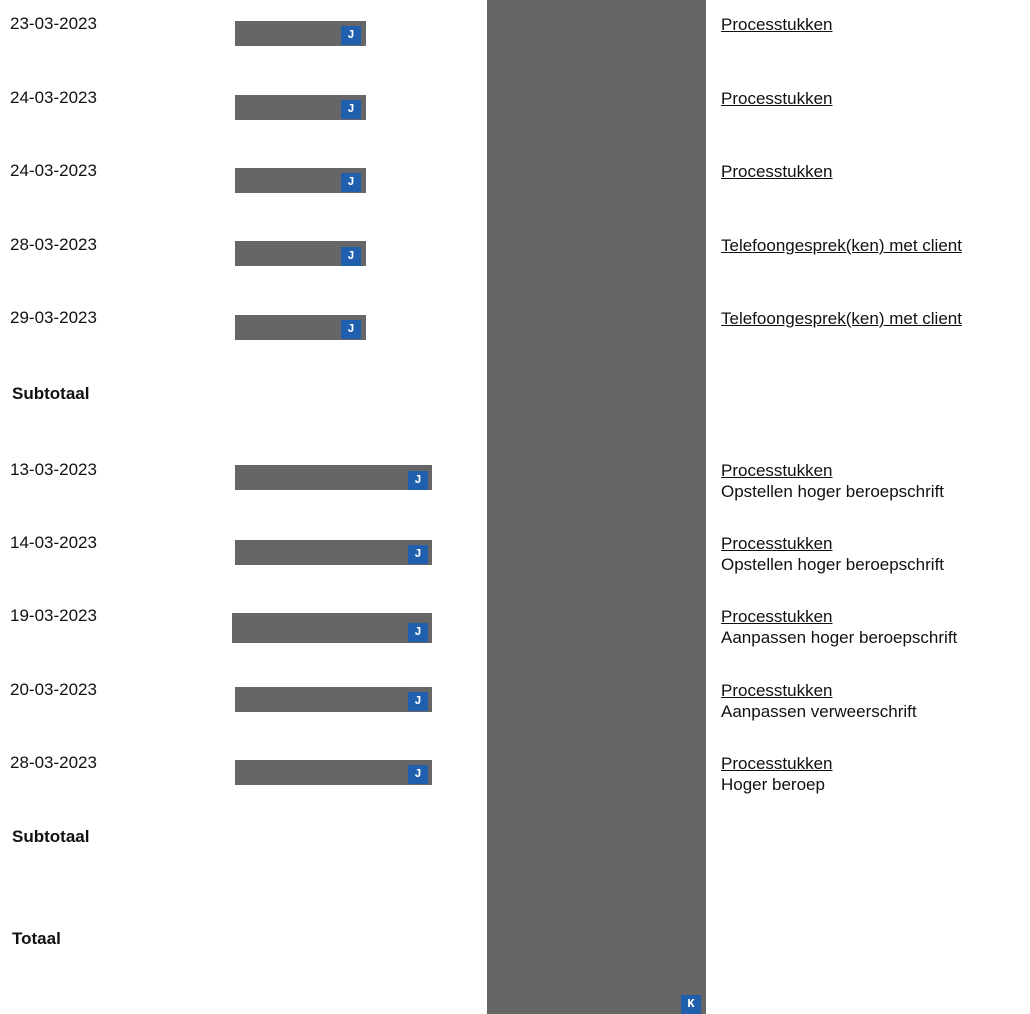 Image resolution: width=1030 pixels, height=1014 pixels. What do you see at coordinates (53, 469) in the screenshot?
I see `row-date: 13-03-2023` at bounding box center [53, 469].